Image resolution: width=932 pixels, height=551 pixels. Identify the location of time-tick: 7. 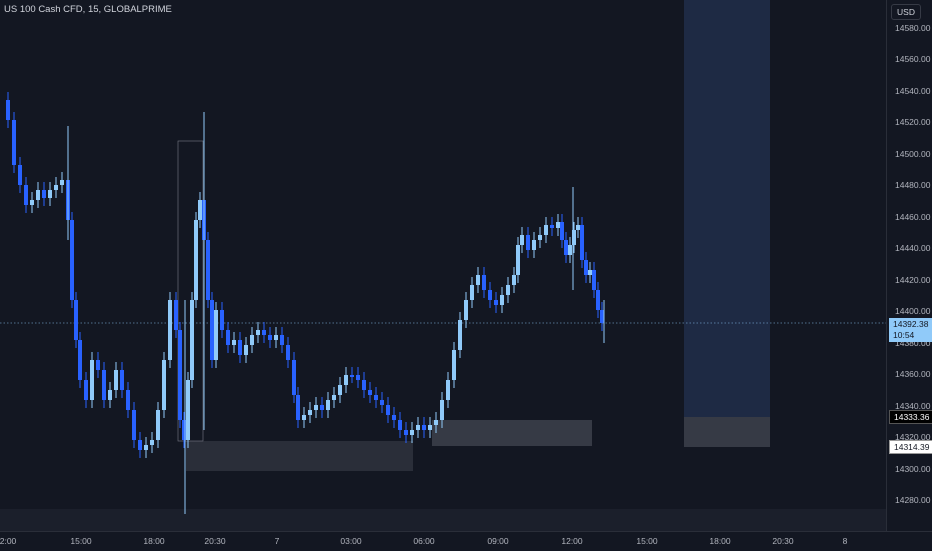
(277, 541).